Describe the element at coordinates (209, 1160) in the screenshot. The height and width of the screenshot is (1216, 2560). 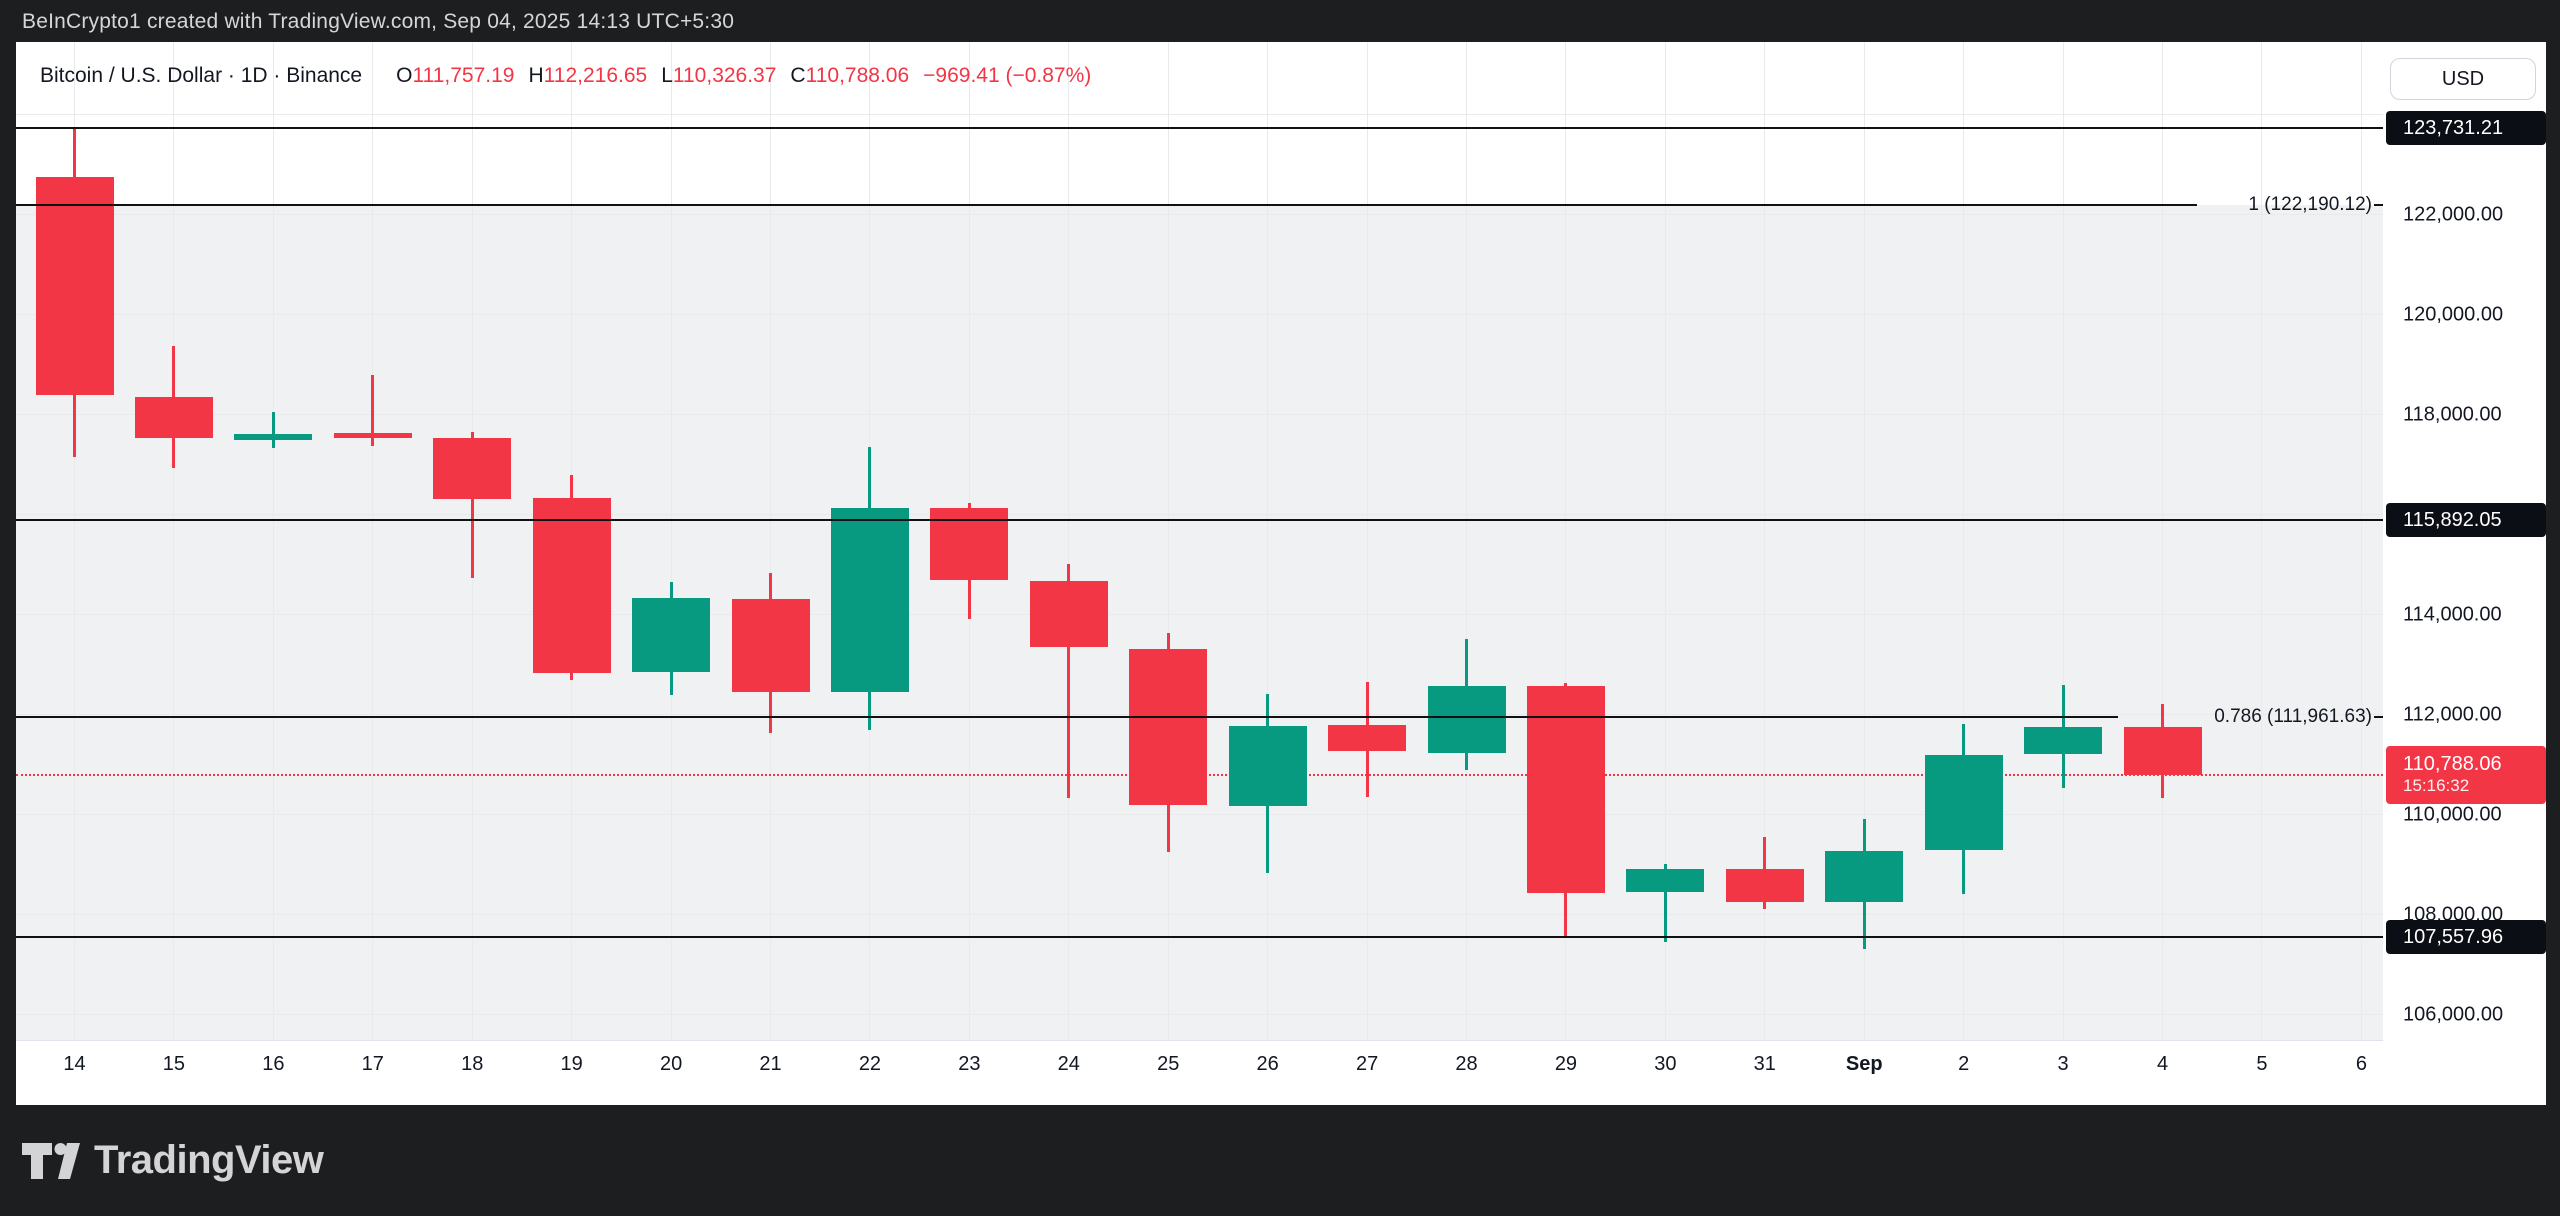
I see `tradingview-logo-text: TradingView` at that location.